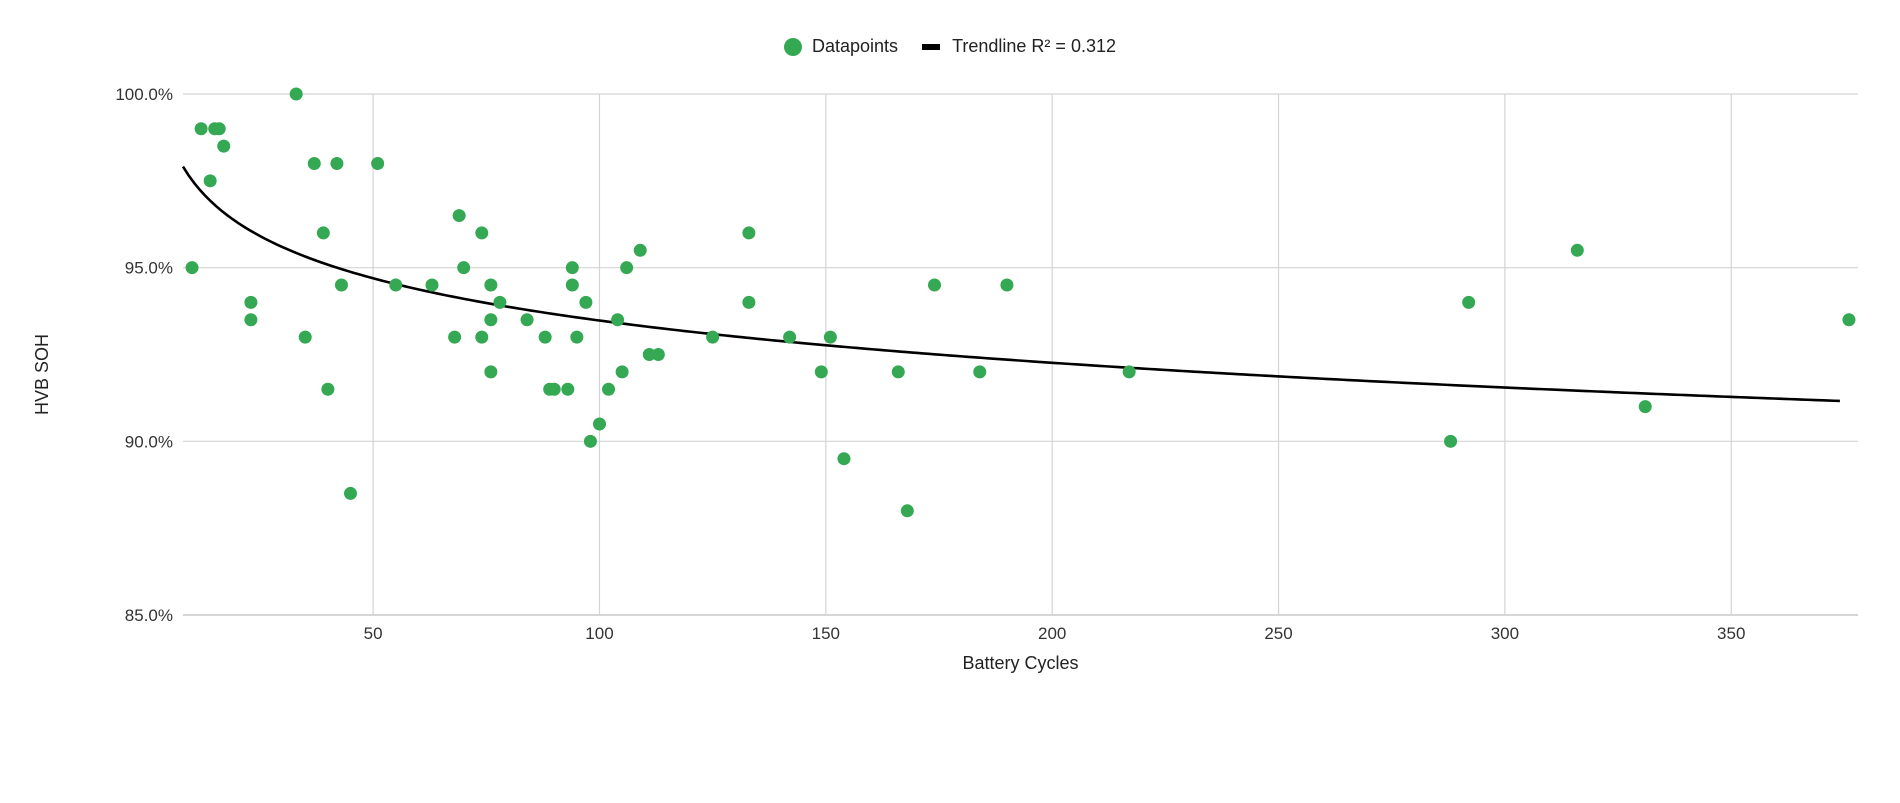 The width and height of the screenshot is (1900, 803). I want to click on legend-marker-trendline, so click(931, 46).